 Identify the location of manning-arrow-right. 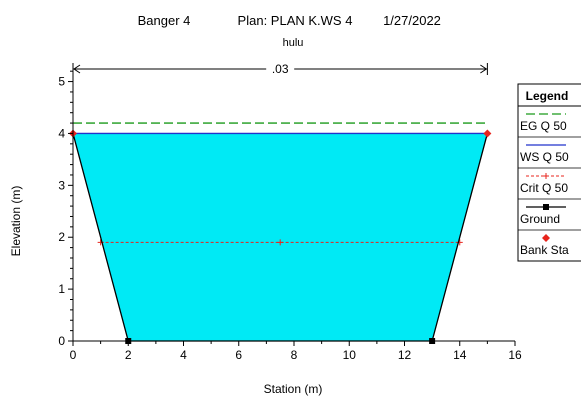
(484, 69).